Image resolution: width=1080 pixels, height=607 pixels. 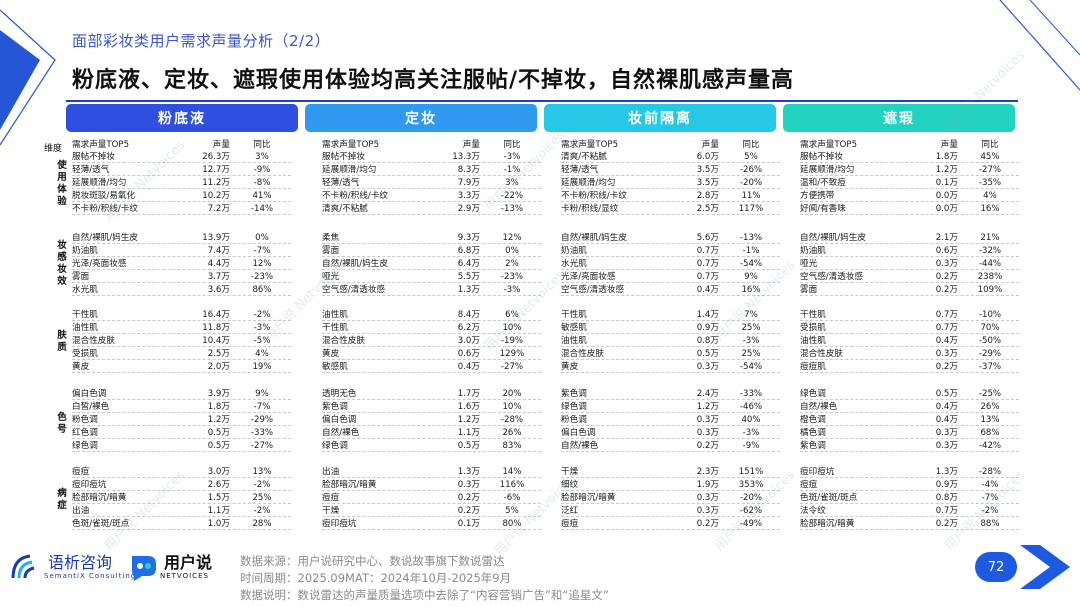 What do you see at coordinates (707, 485) in the screenshot?
I see `volume-value: 1.9万` at bounding box center [707, 485].